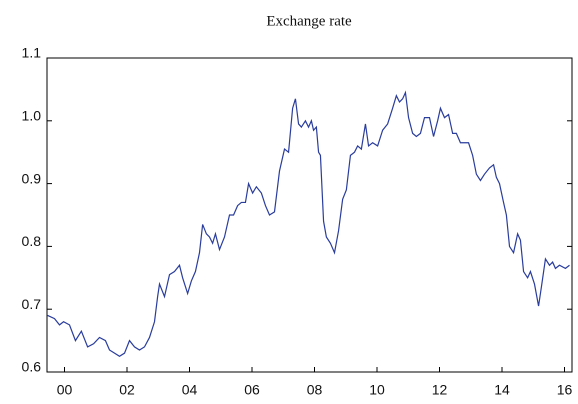 The height and width of the screenshot is (404, 578). What do you see at coordinates (32, 367) in the screenshot?
I see `y-tick-label: 0.6` at bounding box center [32, 367].